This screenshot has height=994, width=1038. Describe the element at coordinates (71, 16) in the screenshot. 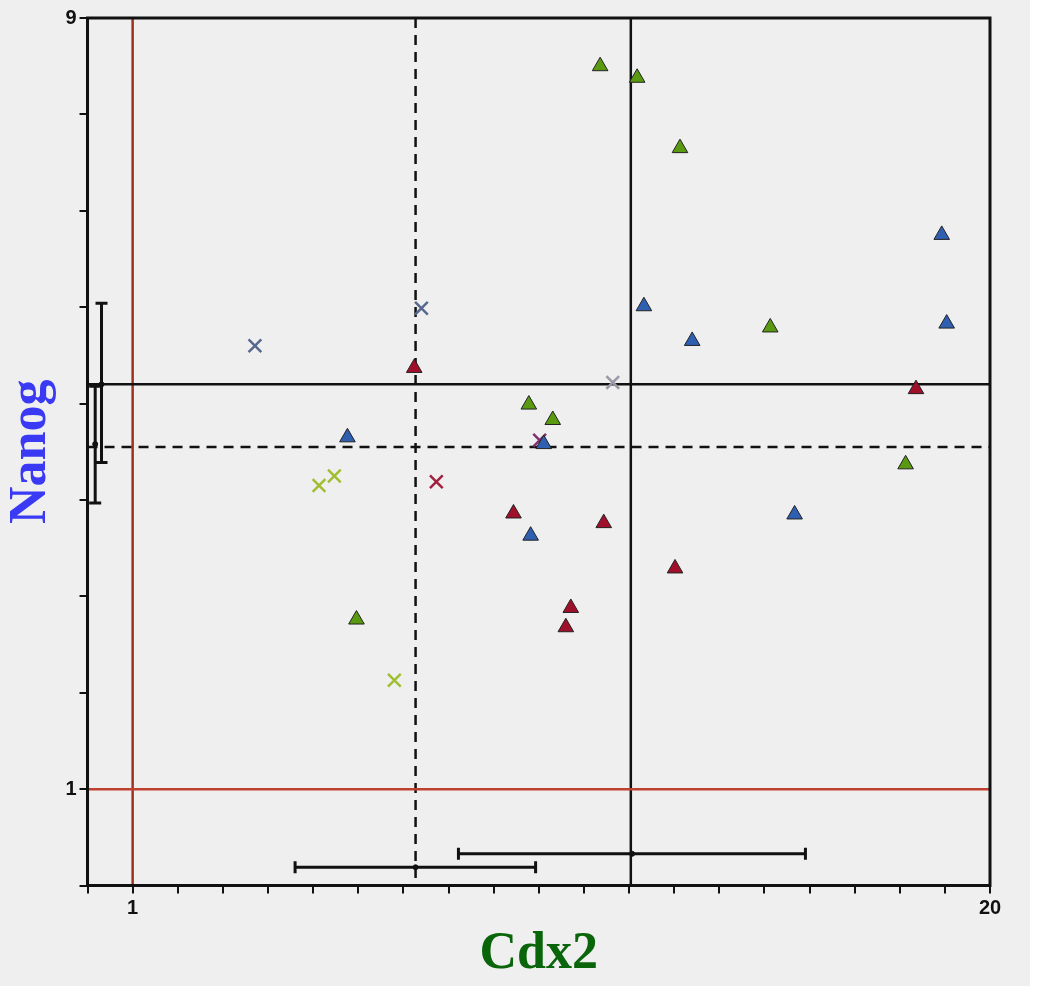

I see `y-tick-label: 9` at that location.